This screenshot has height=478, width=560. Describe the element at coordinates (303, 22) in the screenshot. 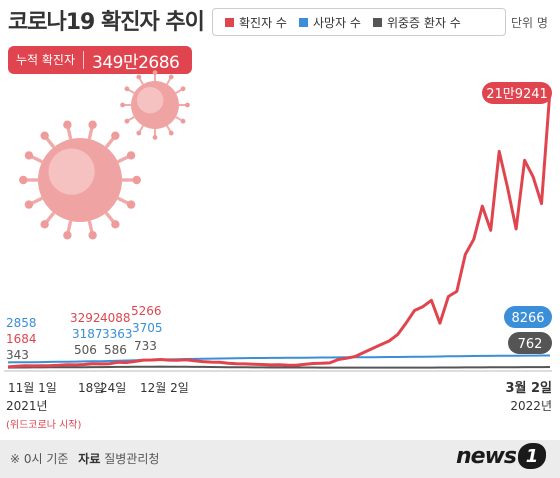

I see `legend-swatch-deaths` at that location.